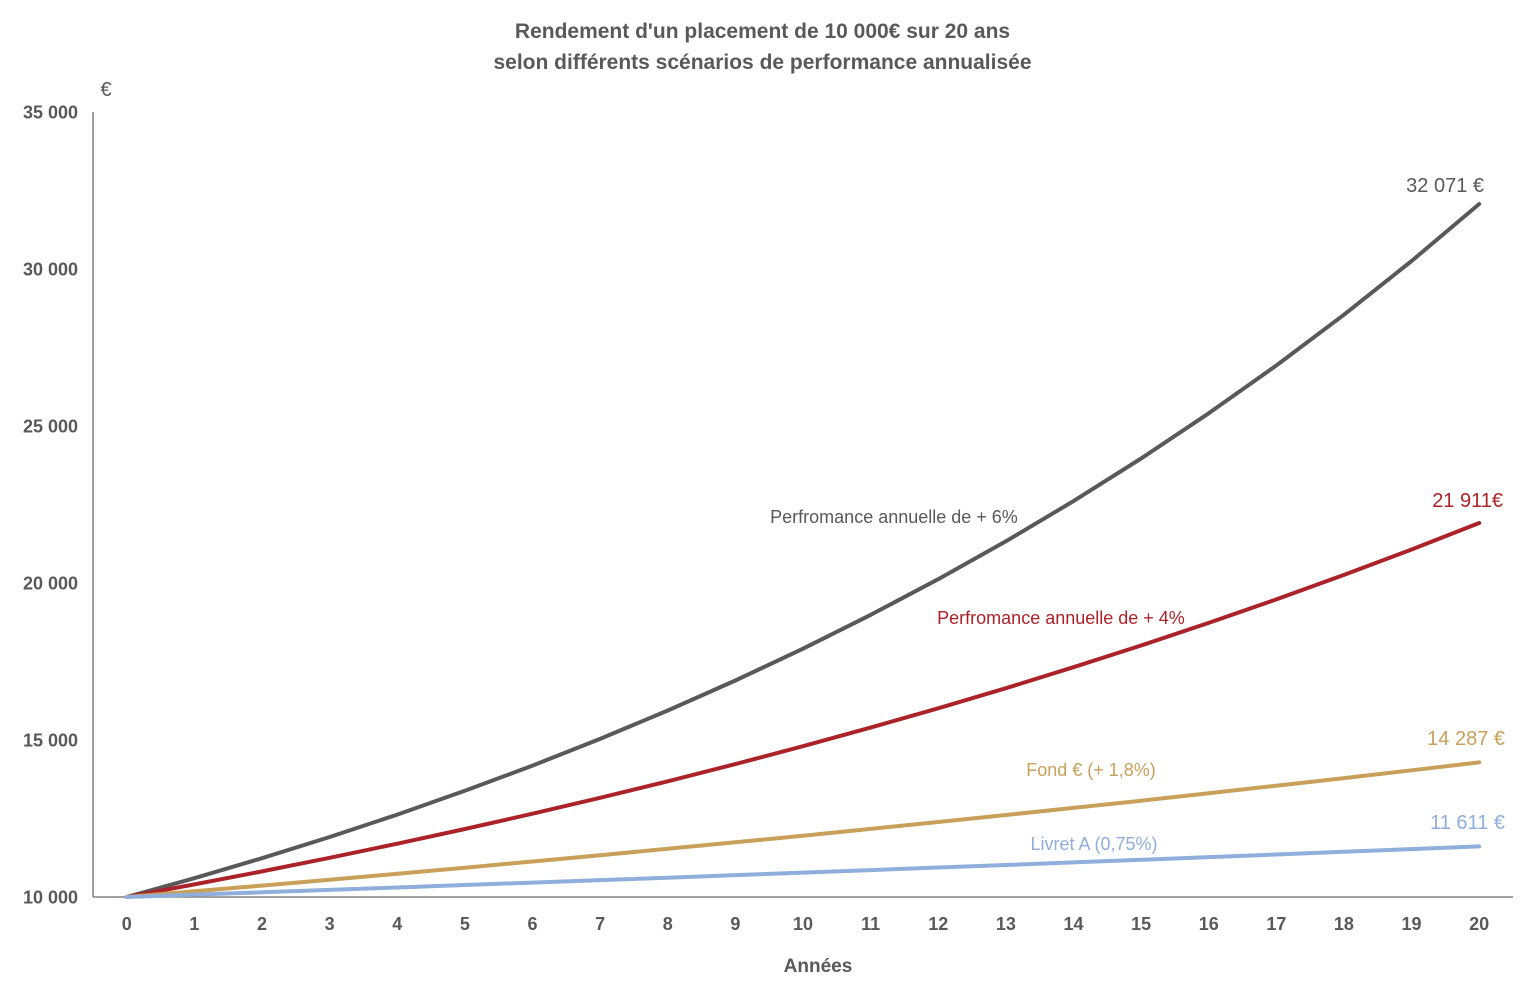 The image size is (1525, 993). What do you see at coordinates (1466, 739) in the screenshot?
I see `series-end-value-label-fond-euro: 14 287 €` at bounding box center [1466, 739].